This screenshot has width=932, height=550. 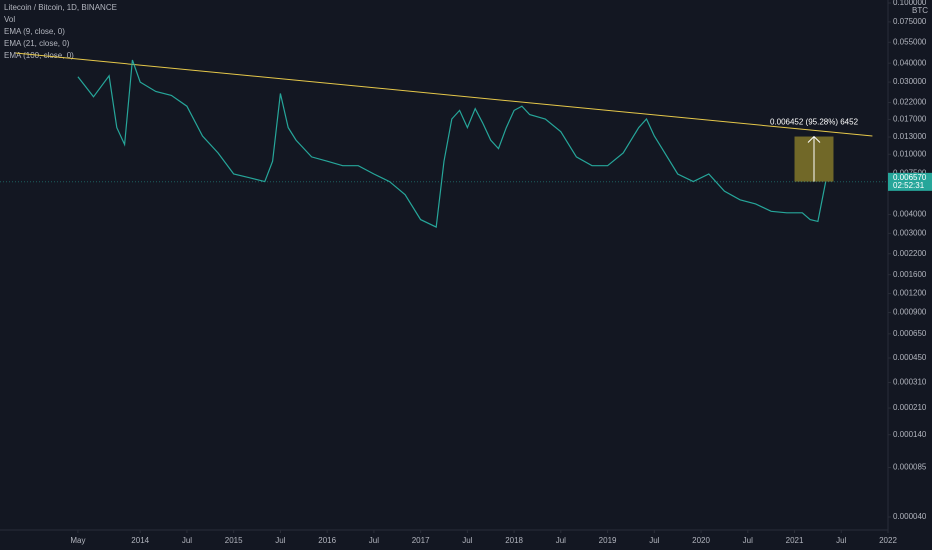 I want to click on x-tick-label: 2022, so click(x=888, y=540).